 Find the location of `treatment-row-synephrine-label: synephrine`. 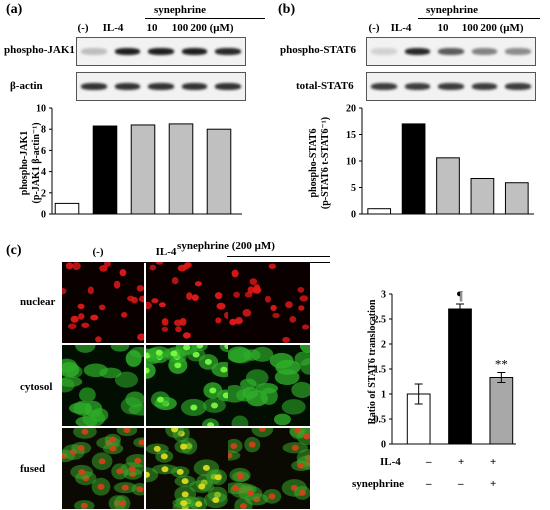

treatment-row-synephrine-label: synephrine is located at coordinates (378, 484).